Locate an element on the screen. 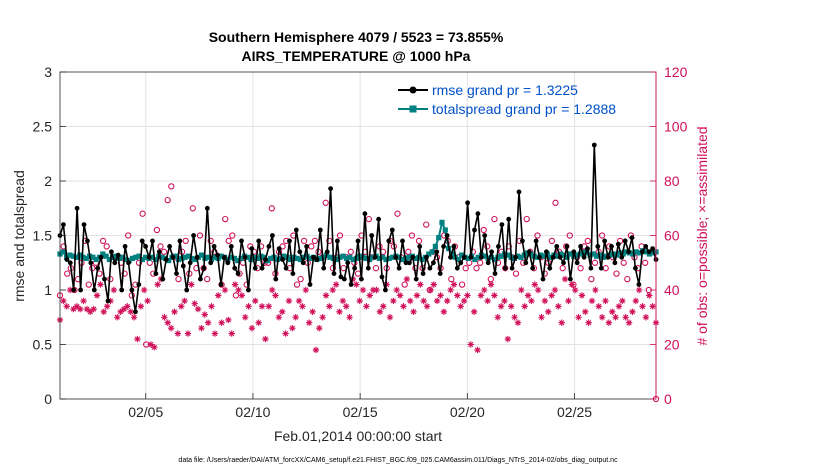 This screenshot has width=830, height=470. legend-totalspread-label: totalspread grand pr = 1.2888 is located at coordinates (524, 109).